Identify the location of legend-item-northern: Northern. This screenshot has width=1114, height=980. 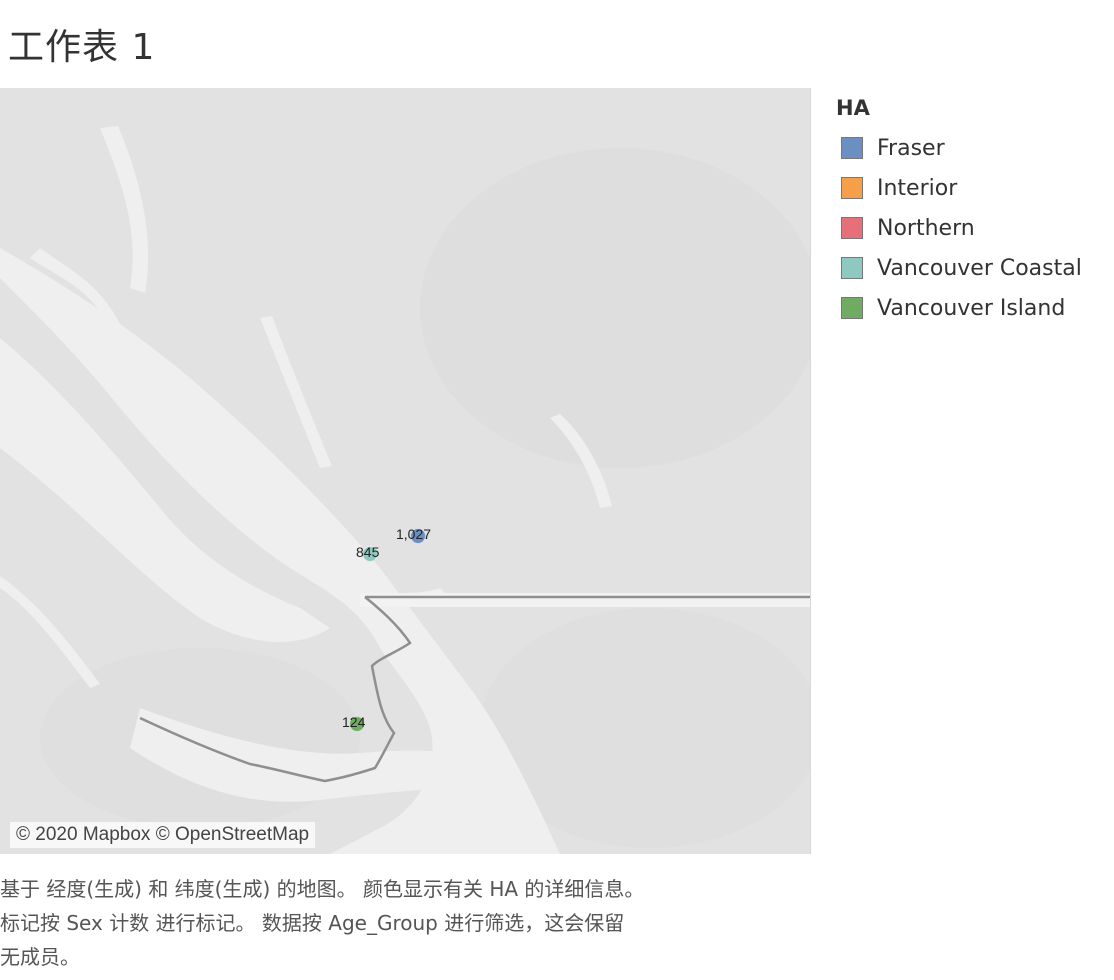
(971, 228).